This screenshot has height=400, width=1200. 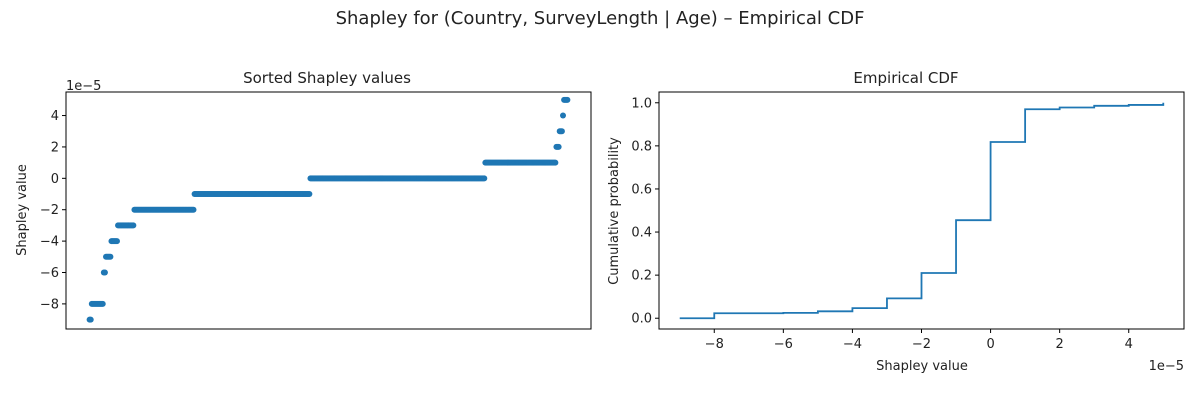 What do you see at coordinates (49, 273) in the screenshot?
I see `sorted-shapley-y-tick-label: −6` at bounding box center [49, 273].